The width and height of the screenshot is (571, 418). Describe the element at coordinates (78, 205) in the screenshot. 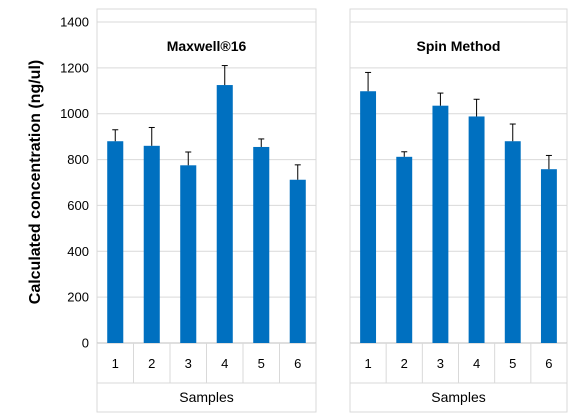

I see `y-tick-label: 600` at that location.